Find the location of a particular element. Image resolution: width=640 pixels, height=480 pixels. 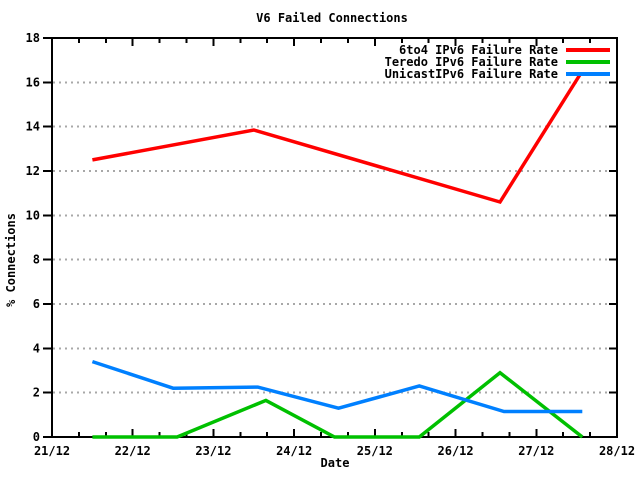

y-tick-label-4: 4 is located at coordinates (36, 348).